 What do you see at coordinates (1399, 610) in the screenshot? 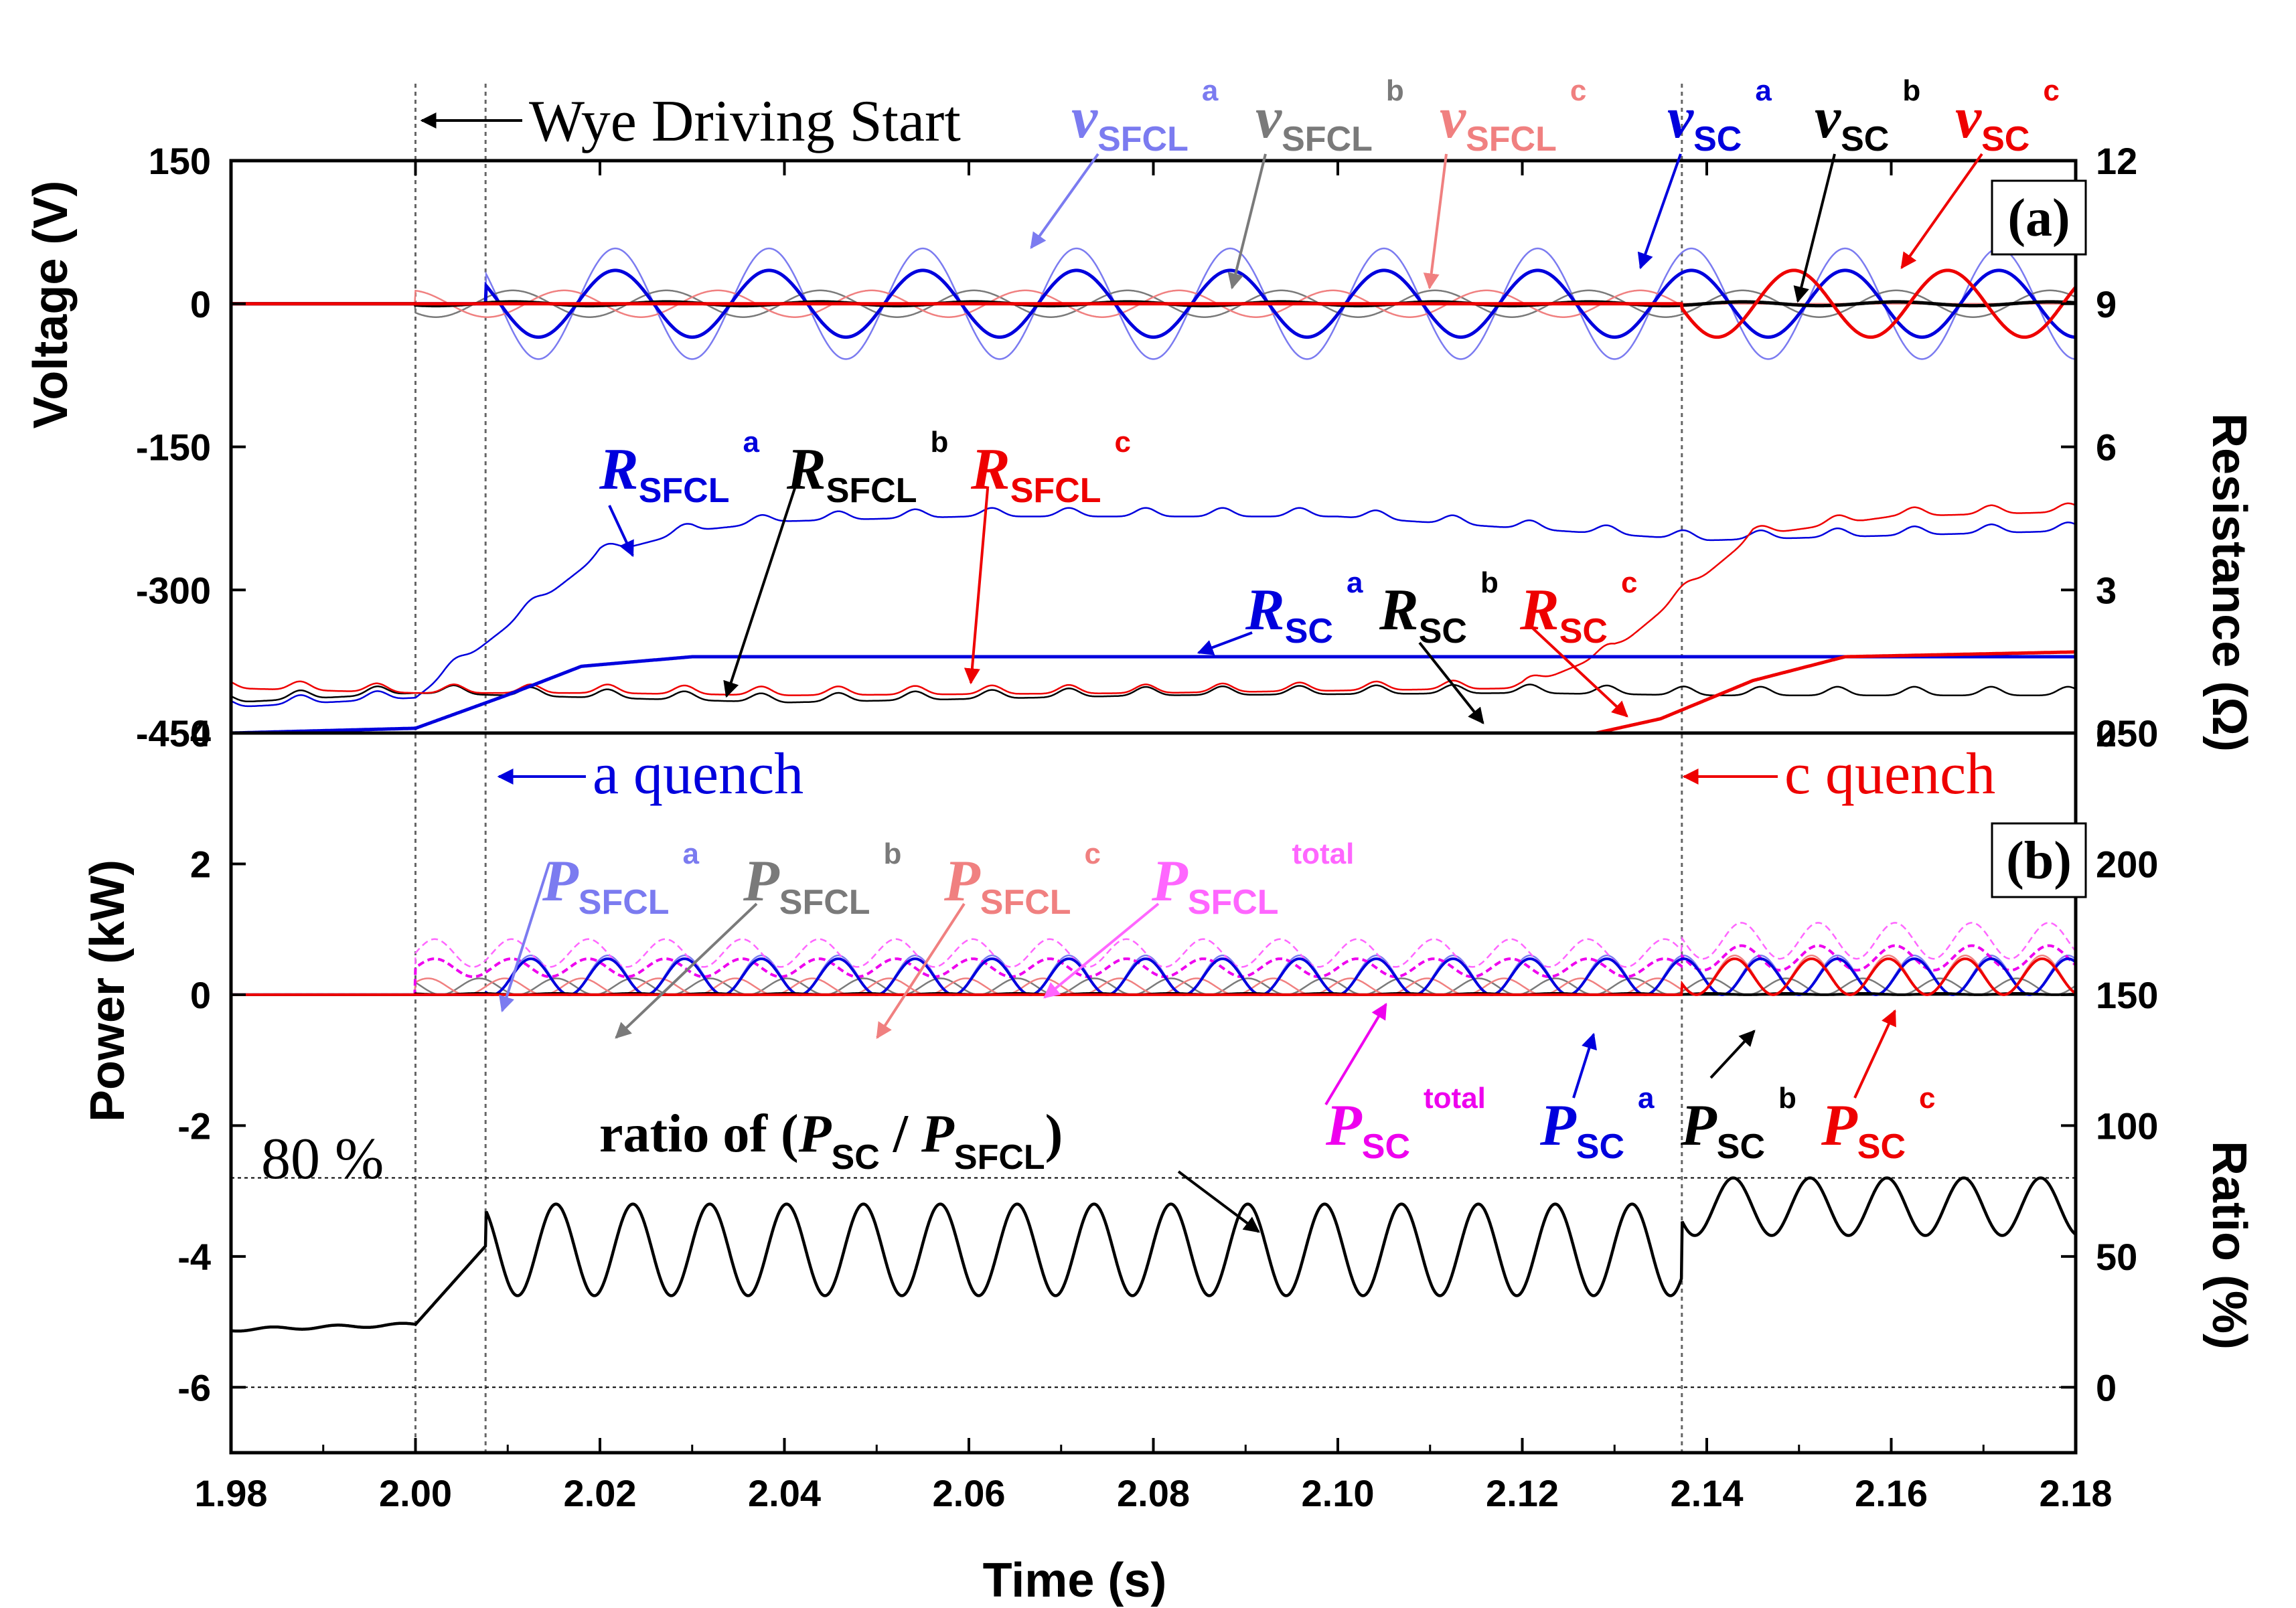
I see `legend-symbol: R` at bounding box center [1399, 610].